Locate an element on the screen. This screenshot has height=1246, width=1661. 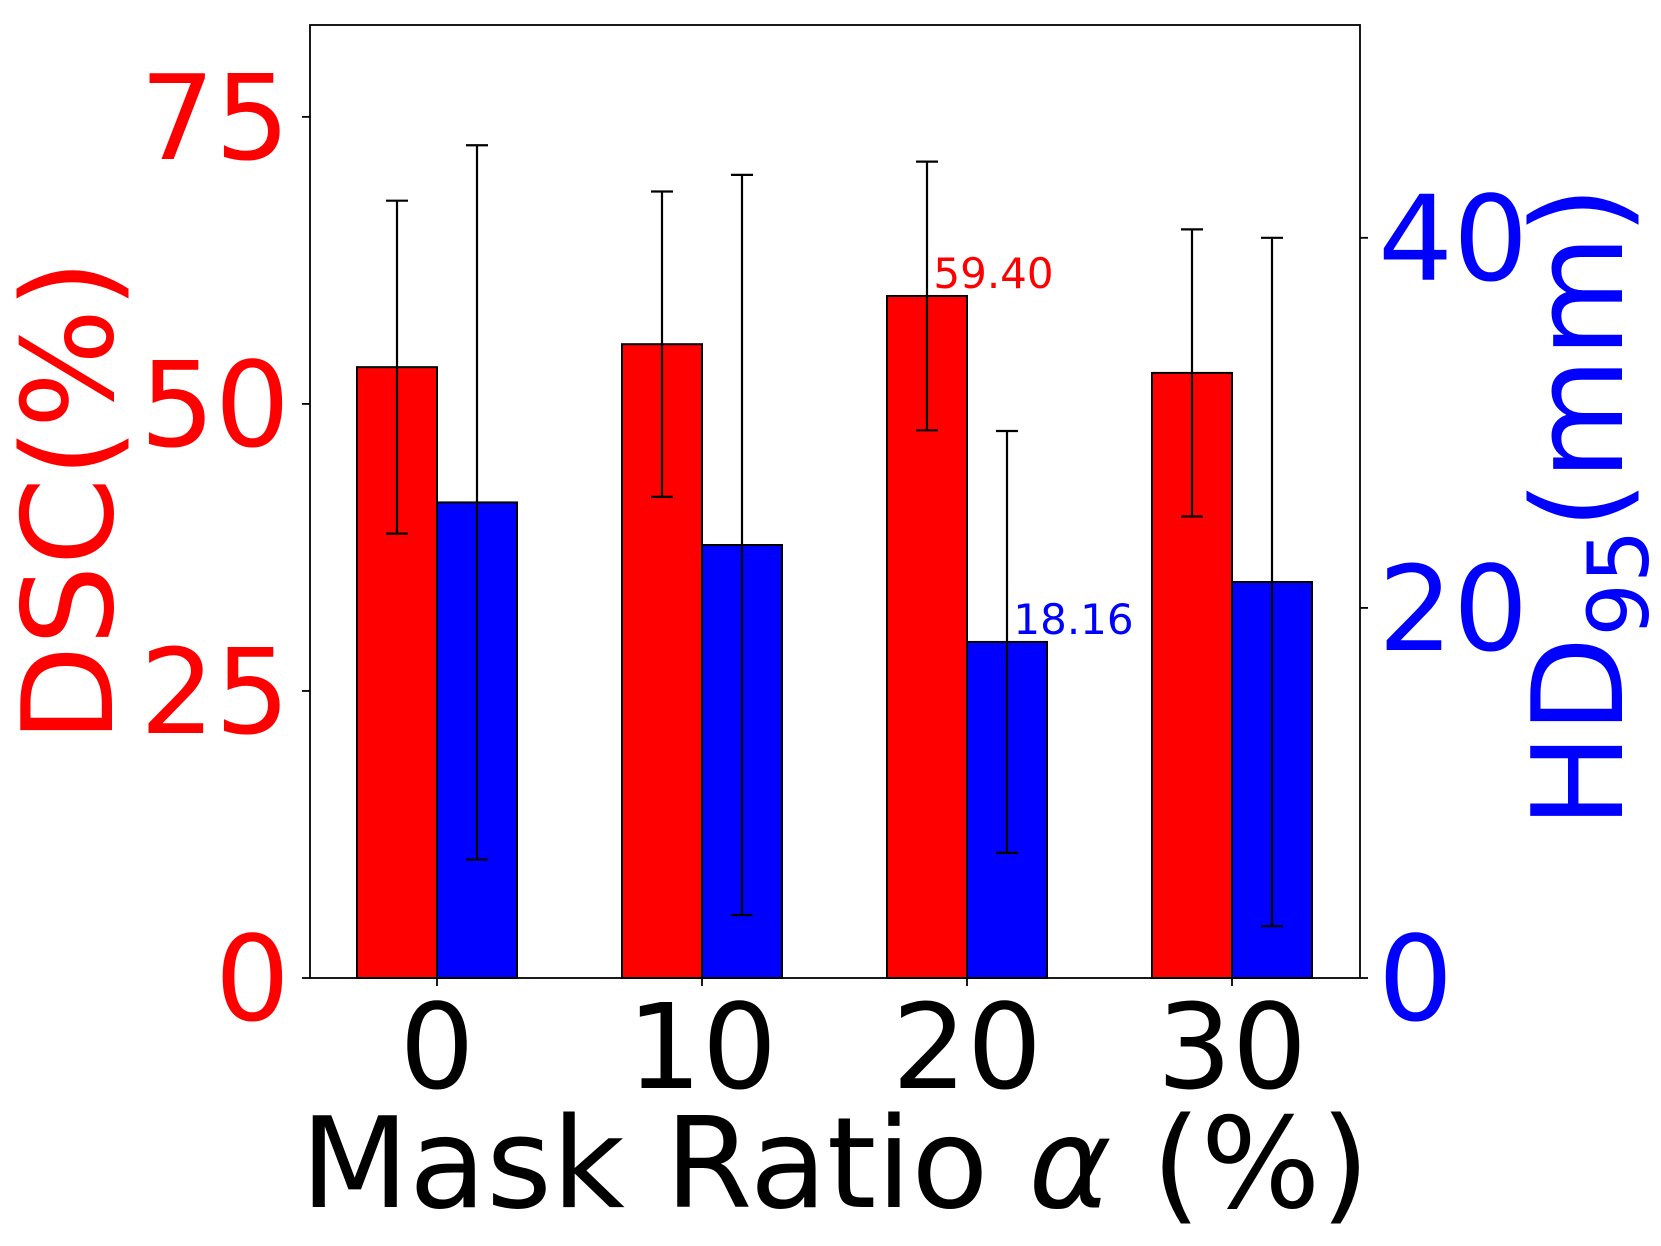
x-tick-label-30: 30 is located at coordinates (1232, 1047).